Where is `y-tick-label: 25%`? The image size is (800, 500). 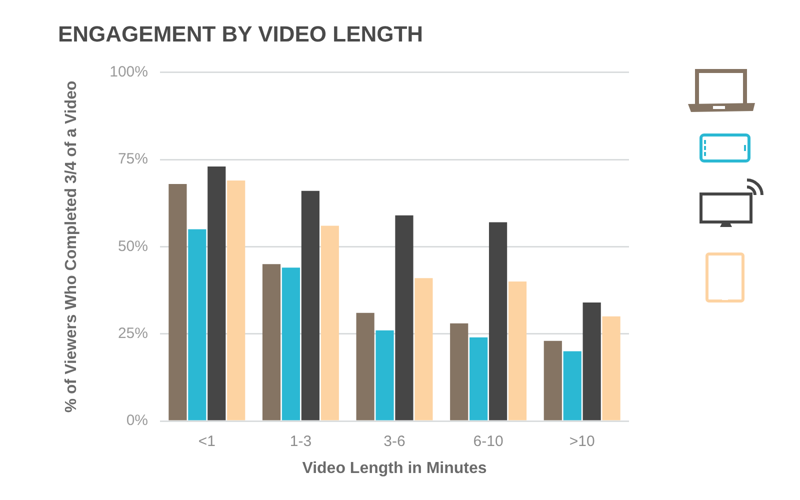 y-tick-label: 25% is located at coordinates (133, 333).